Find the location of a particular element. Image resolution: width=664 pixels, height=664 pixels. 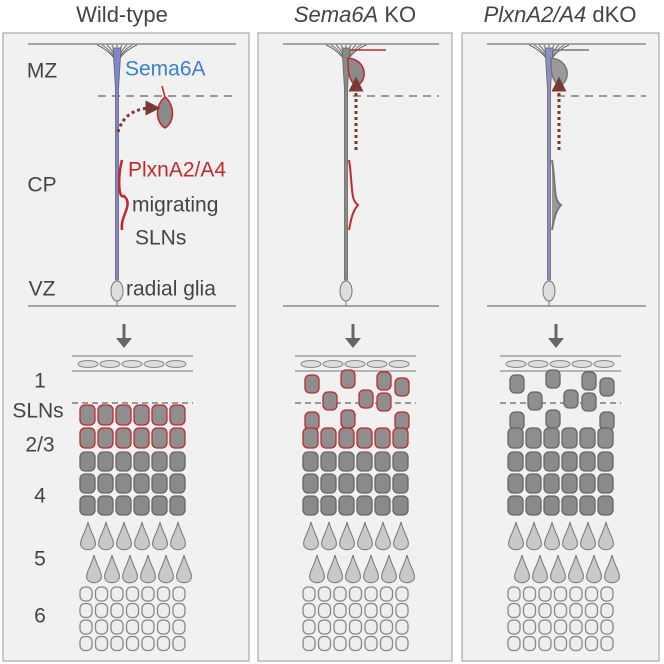

title-rest: KO is located at coordinates (397, 14).